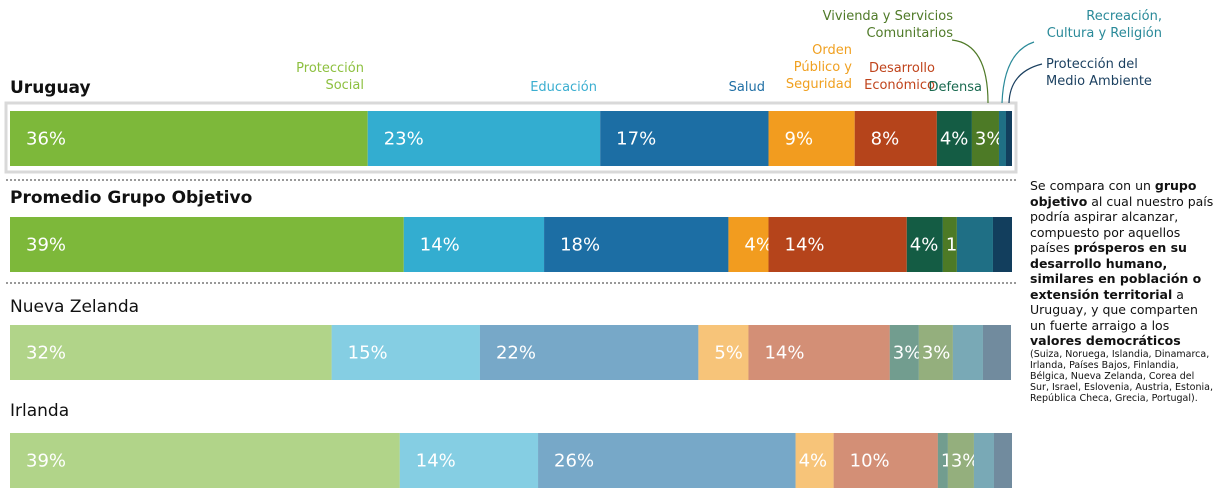 The height and width of the screenshot is (489, 1215). I want to click on value-label: 18%, so click(580, 245).